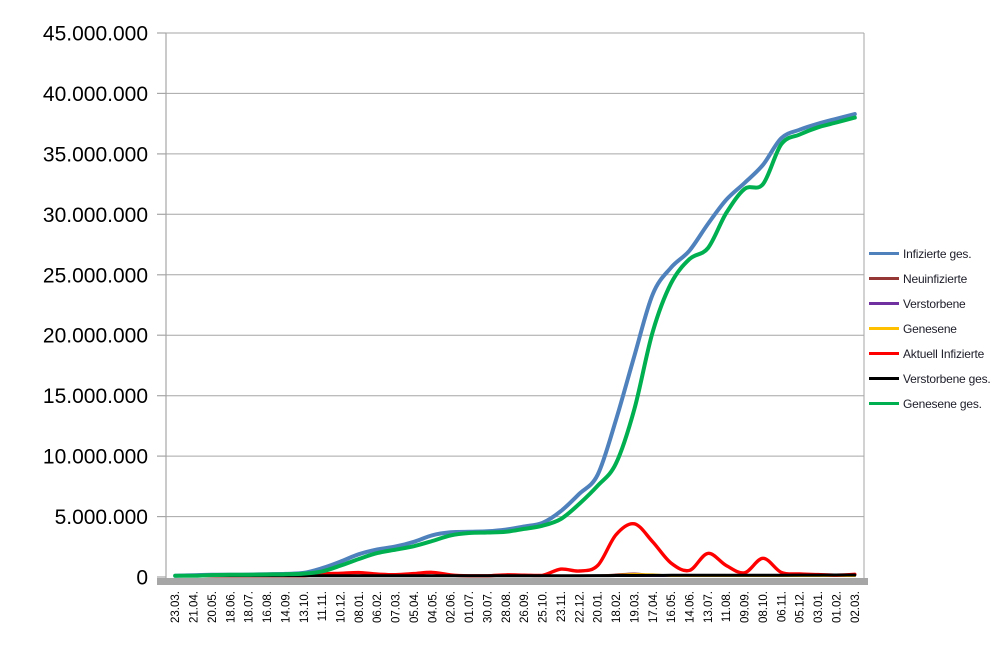 The height and width of the screenshot is (653, 1008). What do you see at coordinates (935, 278) in the screenshot?
I see `legend-label: Neuinfizierte` at bounding box center [935, 278].